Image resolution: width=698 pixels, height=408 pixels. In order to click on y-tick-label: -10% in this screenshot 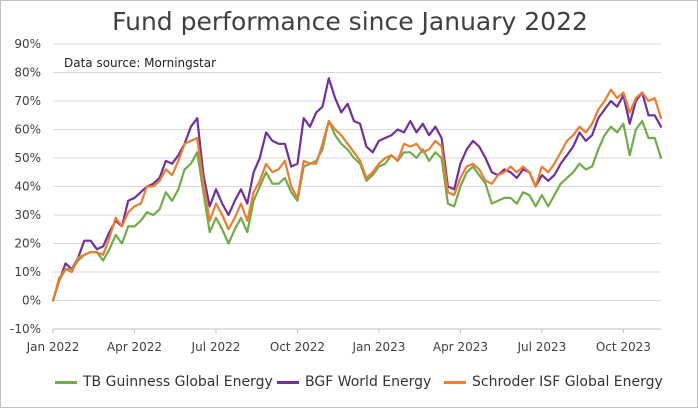, I will do `click(25, 329)`.